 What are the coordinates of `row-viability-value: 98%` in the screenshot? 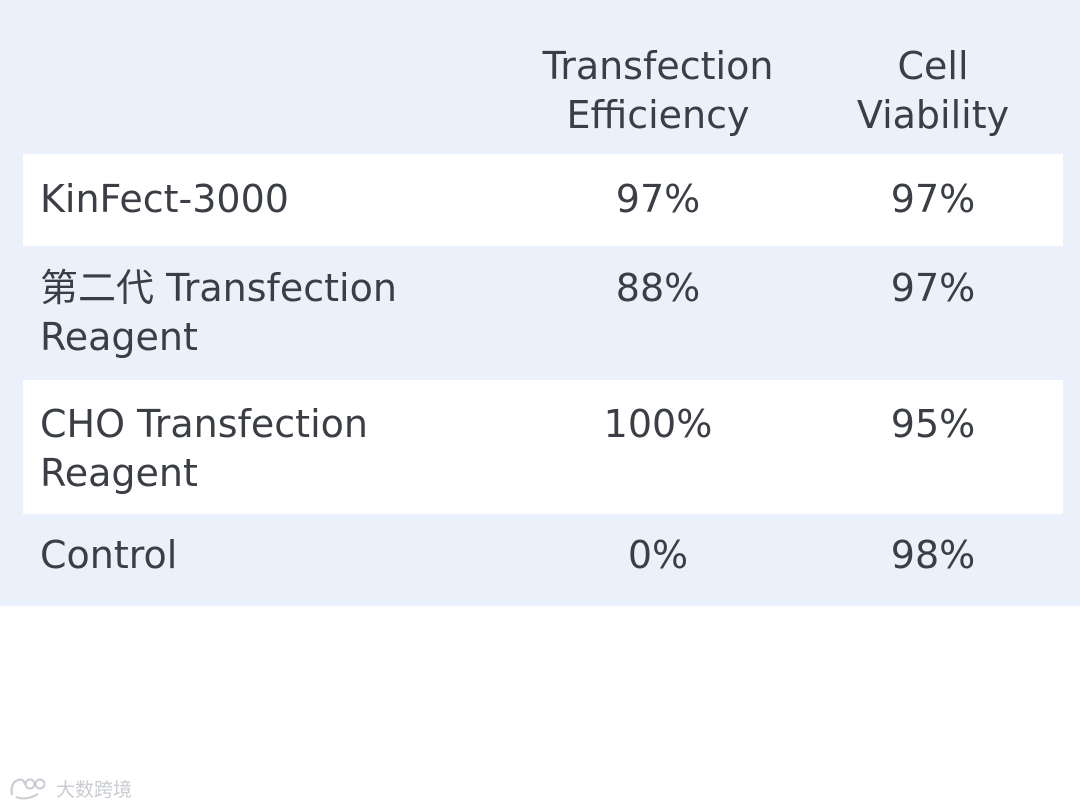 It's located at (933, 555).